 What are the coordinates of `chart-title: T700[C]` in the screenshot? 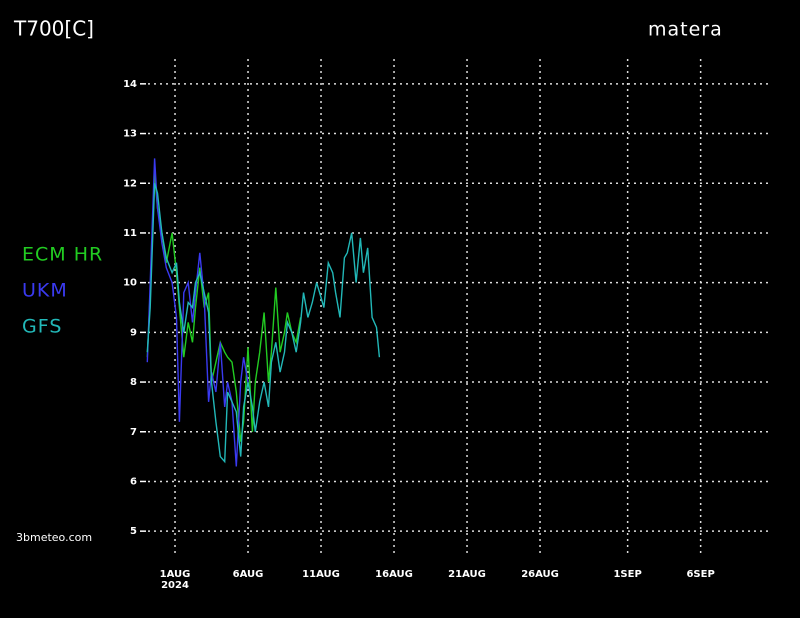 It's located at (53, 29).